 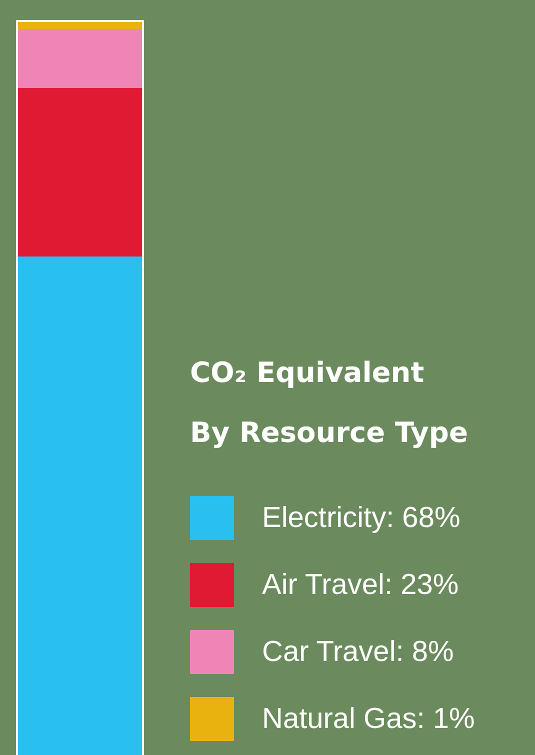 I want to click on legend-title: CO₂ Equivalent By Resource Type, so click(x=329, y=402).